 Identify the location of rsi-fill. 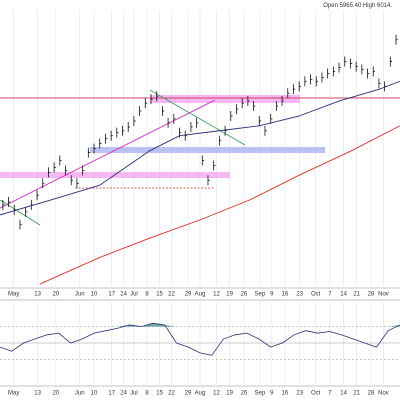
(170, 325).